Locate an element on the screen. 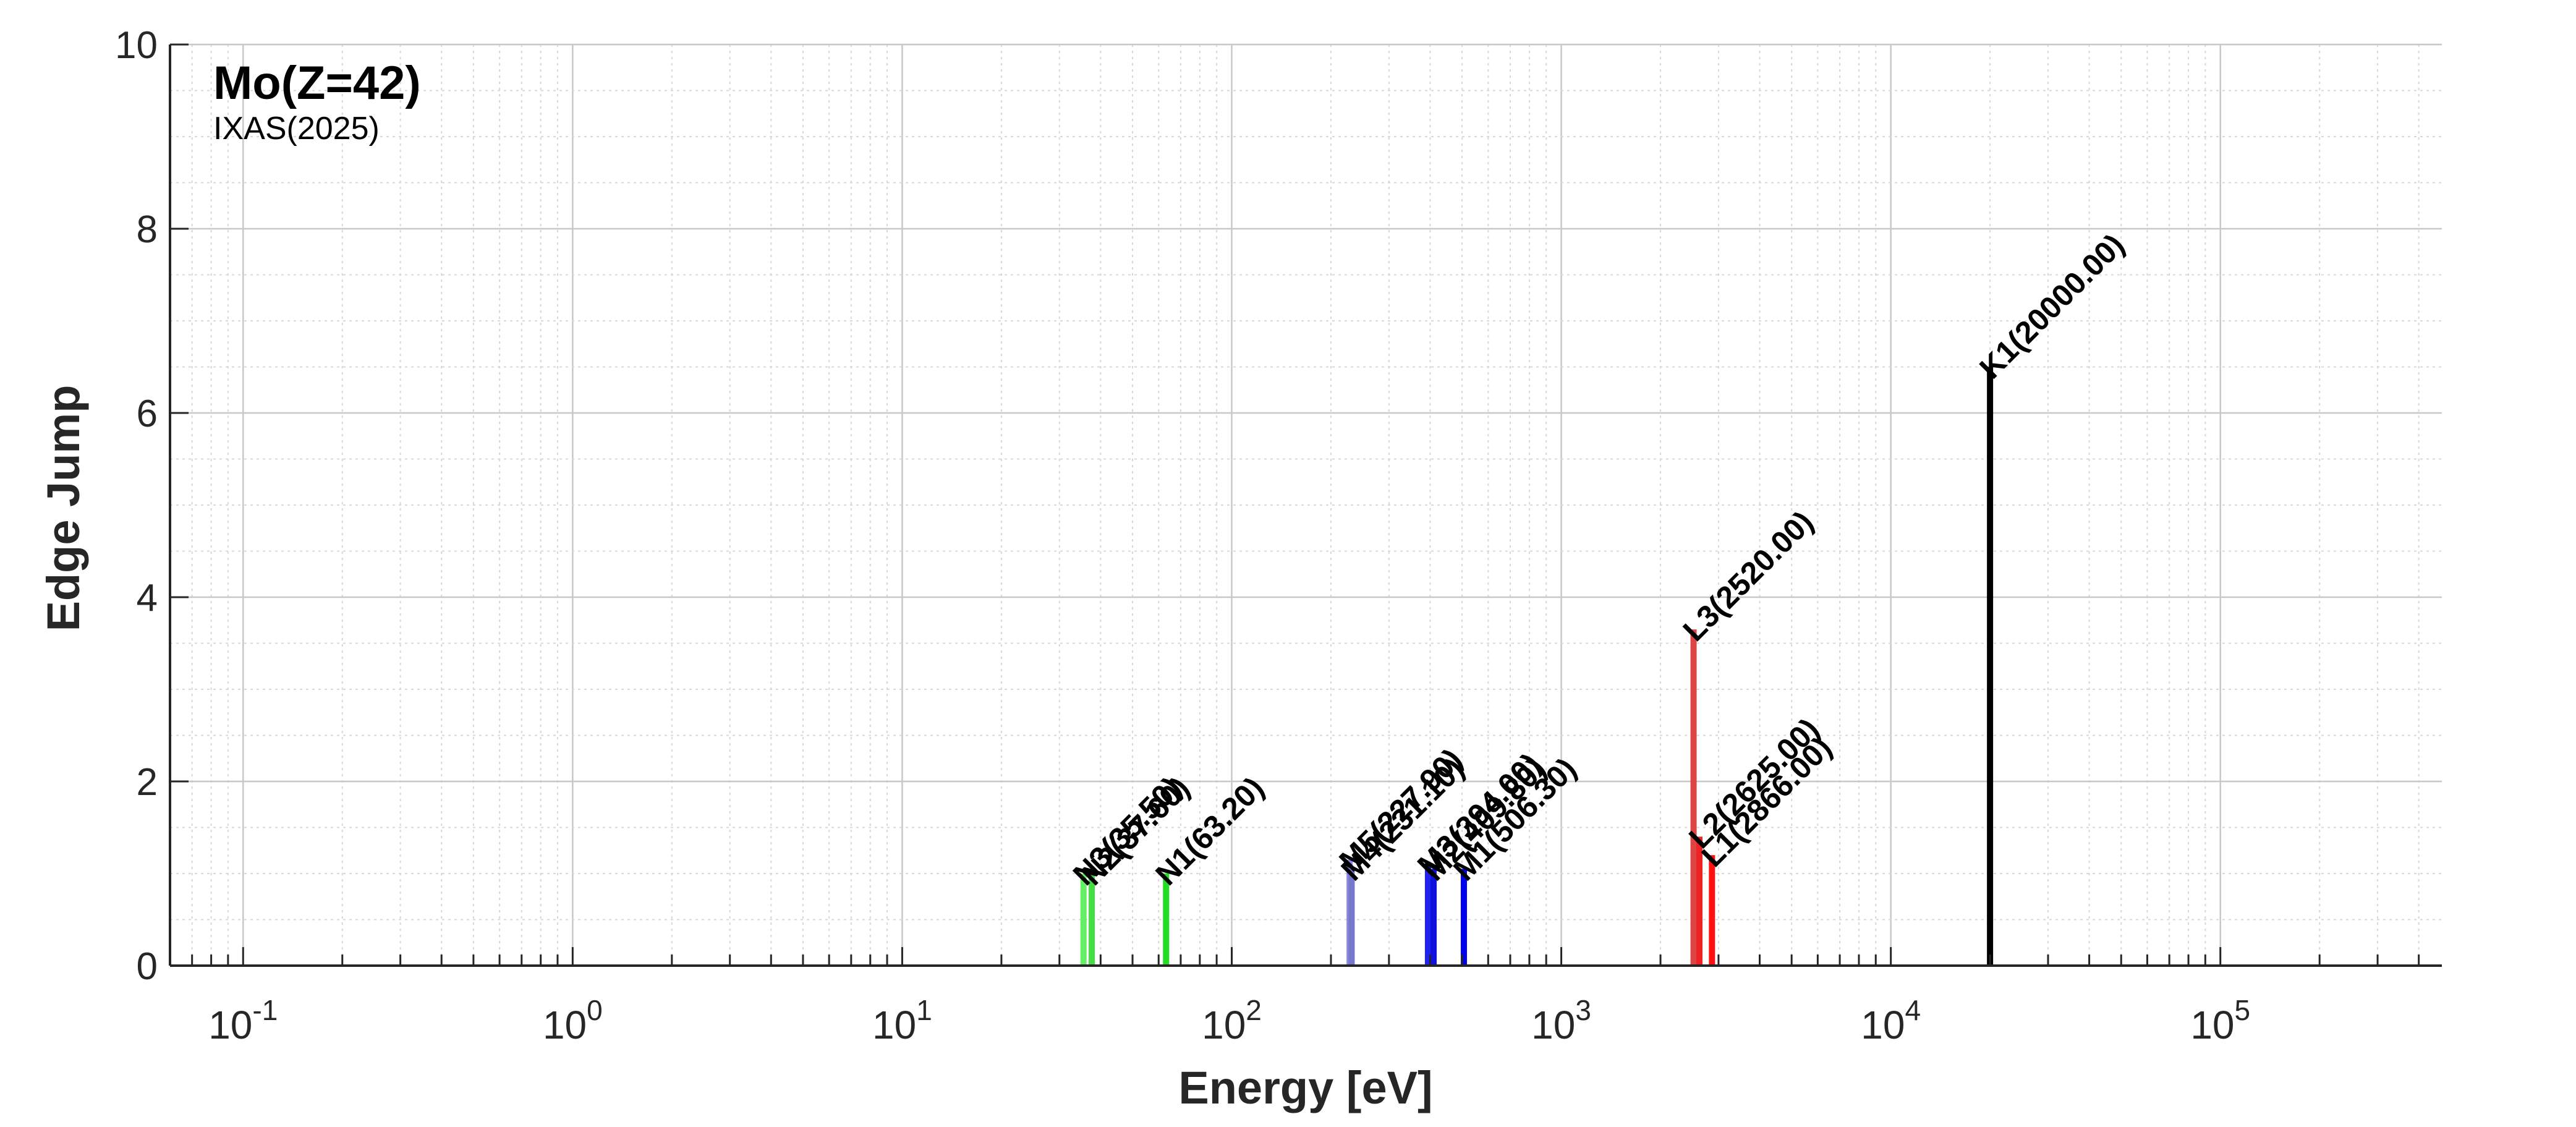  x-tick-label: 10⁻¹ is located at coordinates (243, 1020).